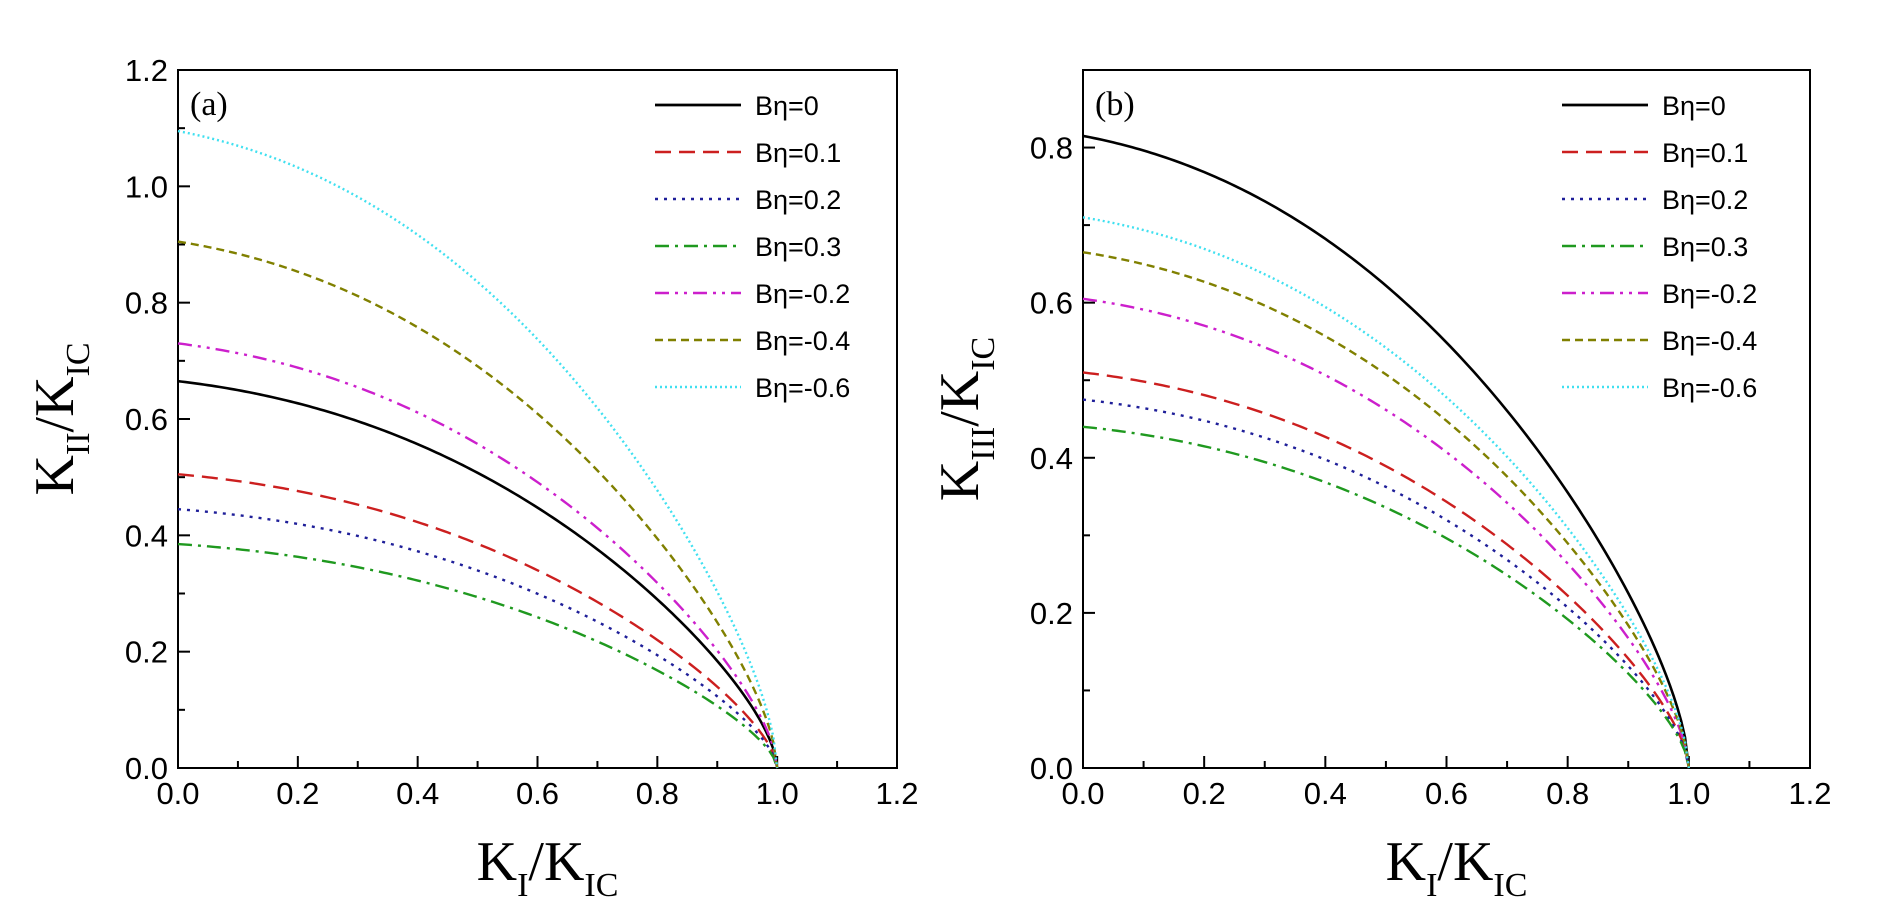  I want to click on panel-label: (a), so click(209, 104).